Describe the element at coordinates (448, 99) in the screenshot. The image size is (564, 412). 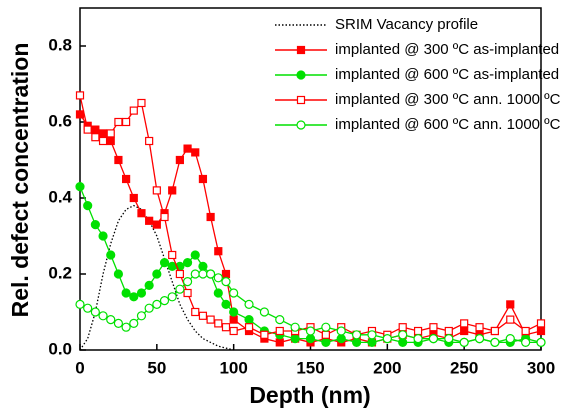
I see `legend-label: implanted @ 300 ºC ann. 1000 ºC` at that location.